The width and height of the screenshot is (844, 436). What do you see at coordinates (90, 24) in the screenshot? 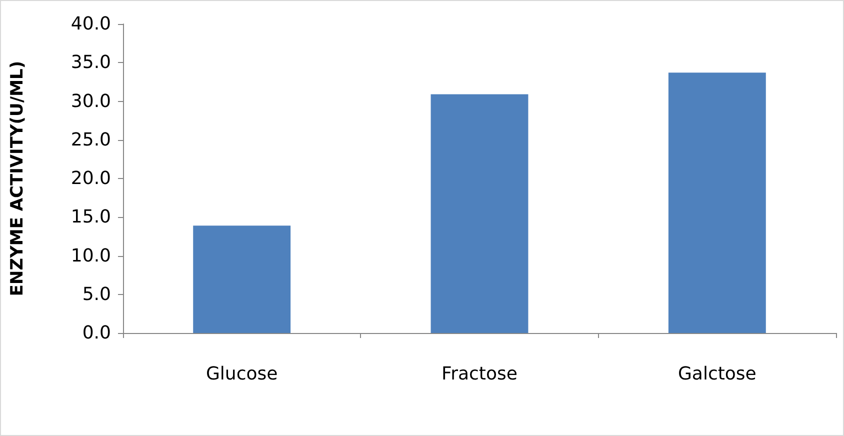
I see `y-tick-label: 40.0` at bounding box center [90, 24].